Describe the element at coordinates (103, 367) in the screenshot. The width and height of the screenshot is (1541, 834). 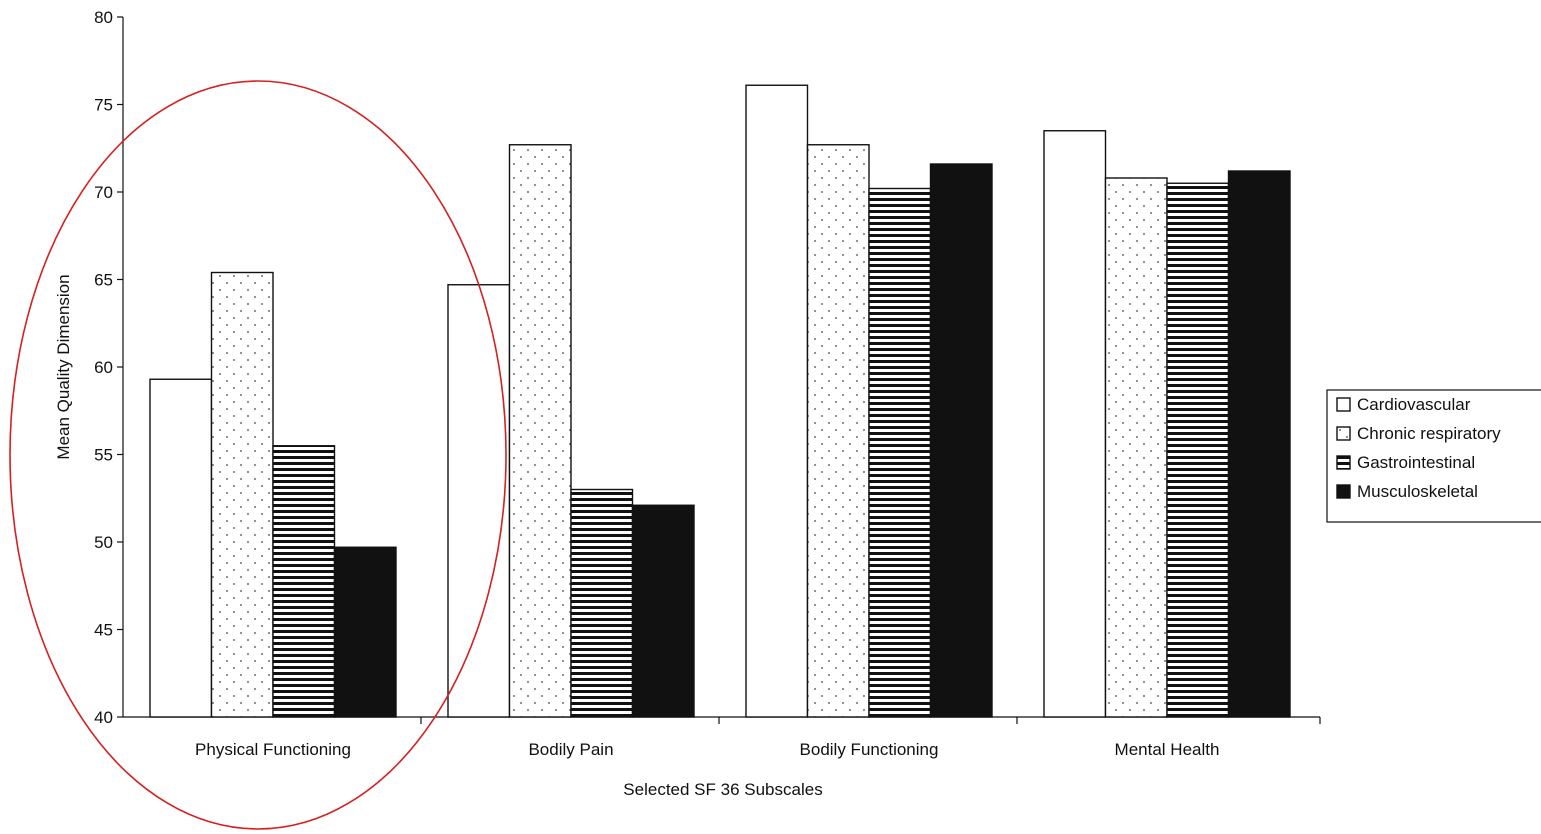
I see `y-tick-label: 60` at that location.